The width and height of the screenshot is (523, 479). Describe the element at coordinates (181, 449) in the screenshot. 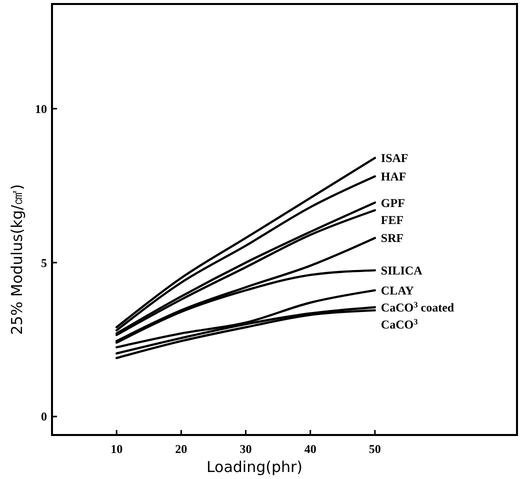

I see `x-tick-label: 20` at that location.